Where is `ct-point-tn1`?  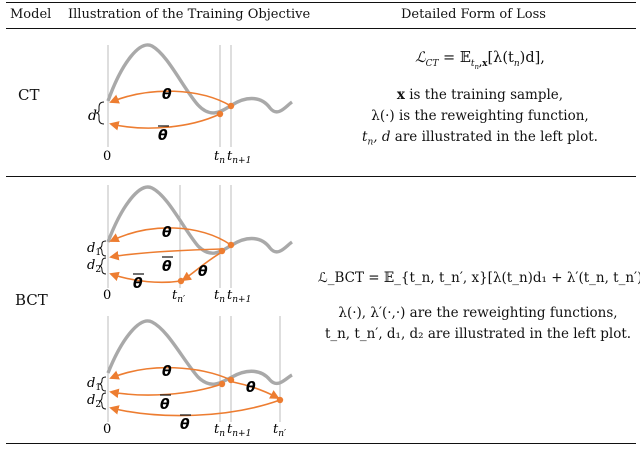
ct-point-tn1 is located at coordinates (231, 106).